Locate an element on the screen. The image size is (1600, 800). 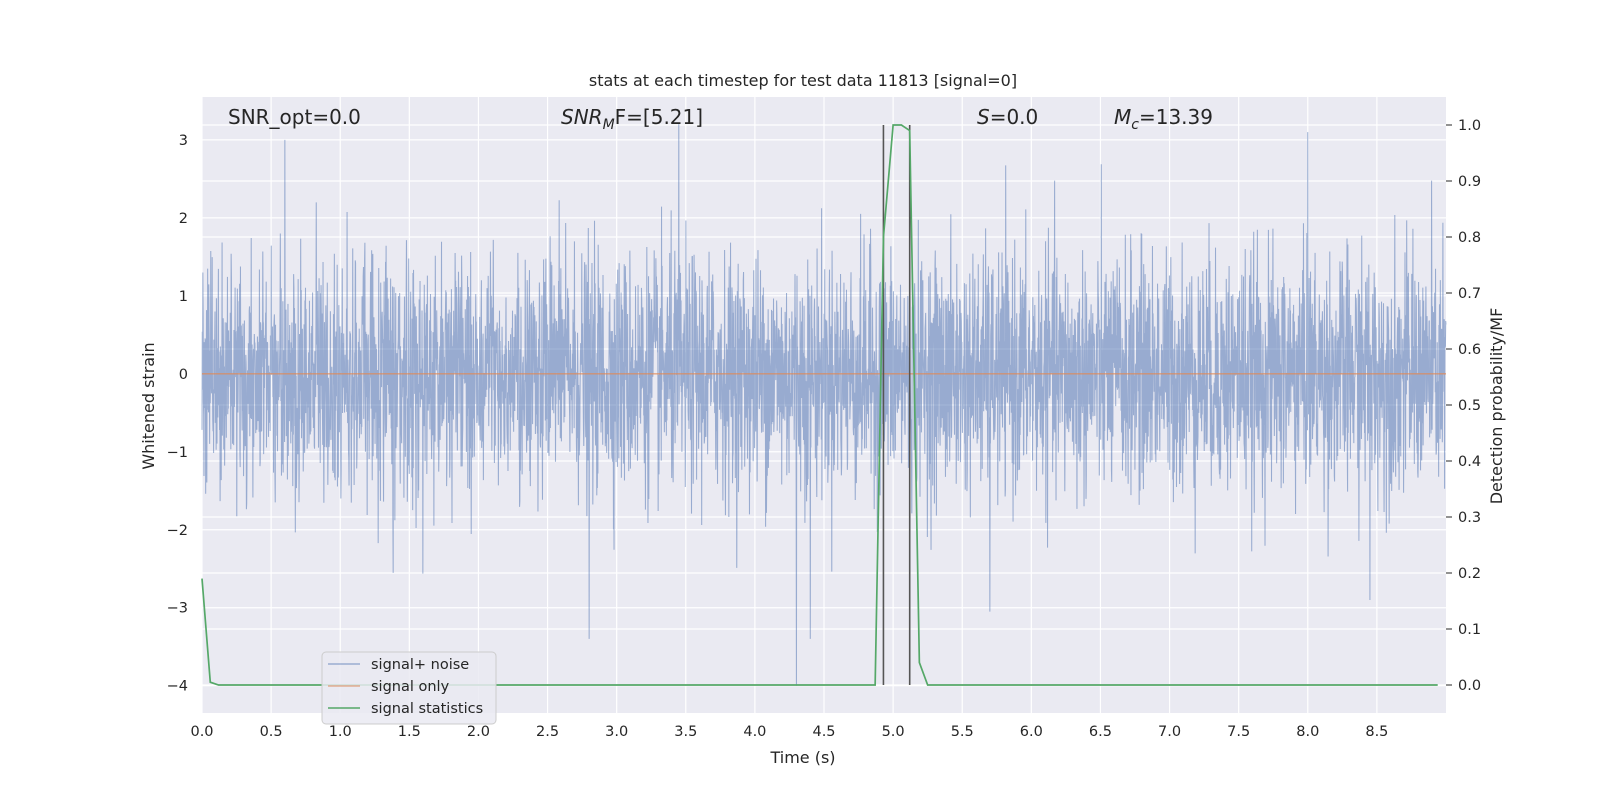
annotation-s: S=0.0 is located at coordinates (1007, 117).